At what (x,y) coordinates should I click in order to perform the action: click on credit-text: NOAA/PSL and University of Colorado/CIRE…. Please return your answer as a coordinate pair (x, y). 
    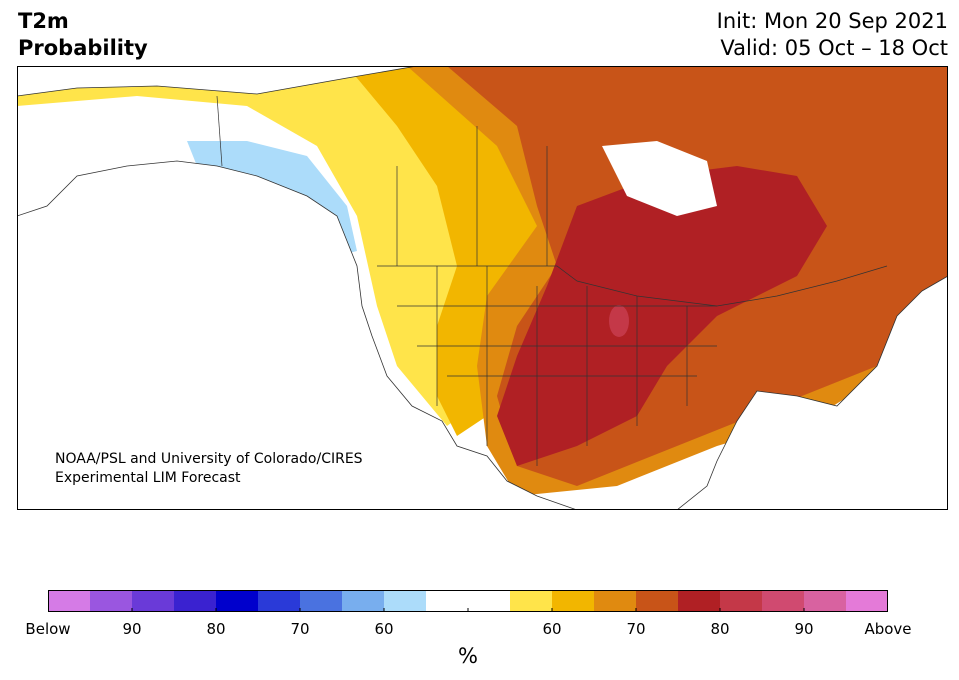
    Looking at the image, I should click on (209, 469).